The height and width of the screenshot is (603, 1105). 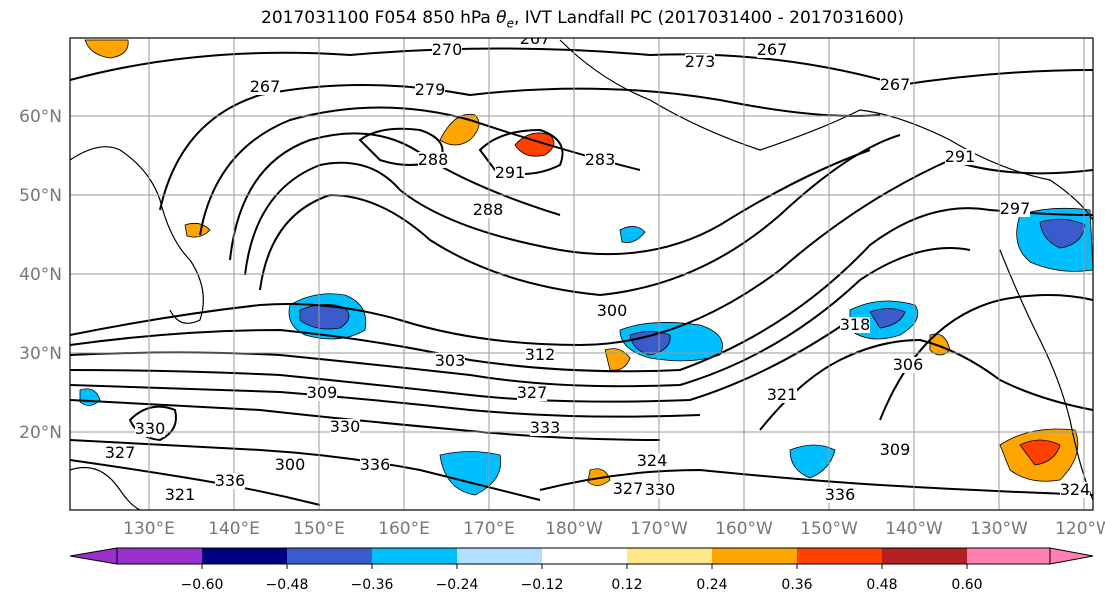 What do you see at coordinates (93, 556) in the screenshot?
I see `colorbar-lower-extend` at bounding box center [93, 556].